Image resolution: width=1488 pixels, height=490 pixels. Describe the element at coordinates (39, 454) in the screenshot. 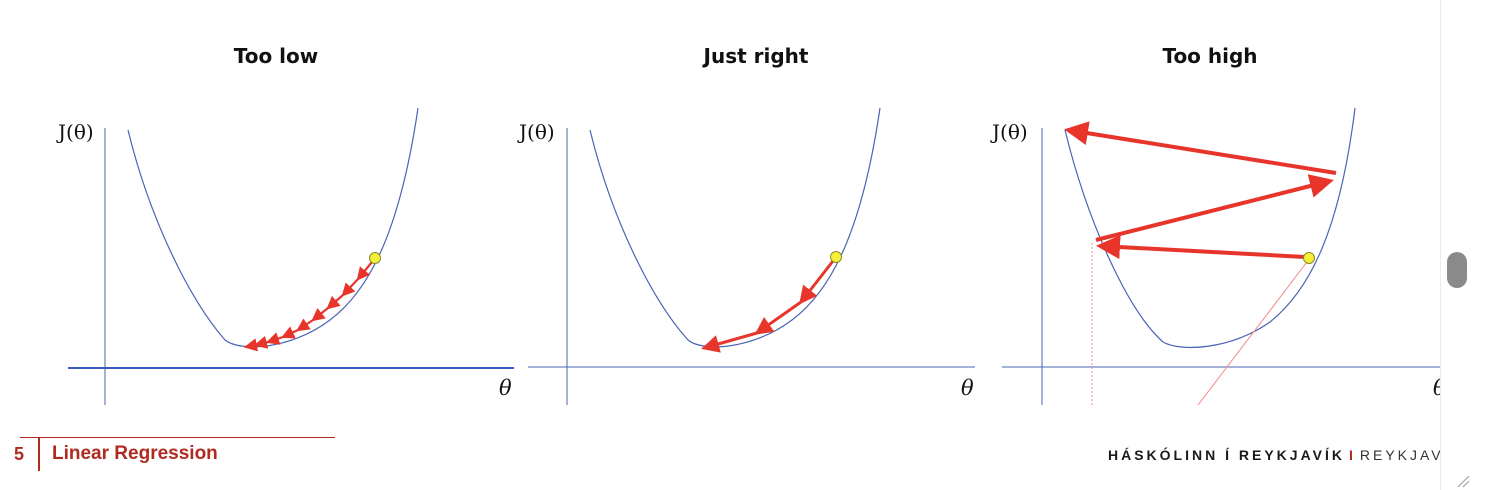

I see `footer-divider` at that location.